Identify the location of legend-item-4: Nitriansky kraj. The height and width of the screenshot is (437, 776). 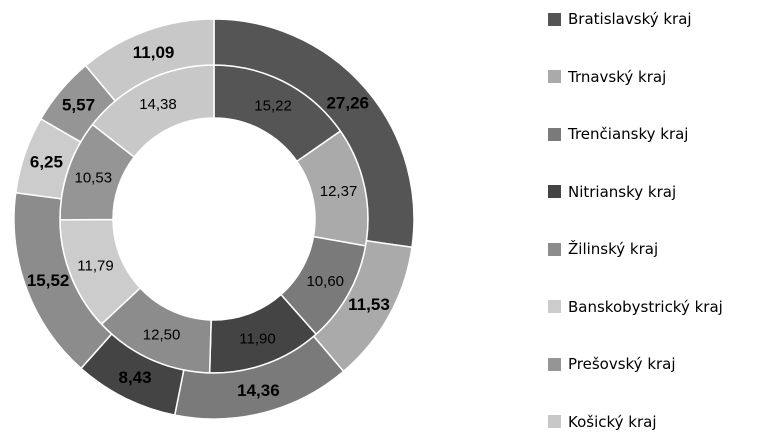
(612, 192).